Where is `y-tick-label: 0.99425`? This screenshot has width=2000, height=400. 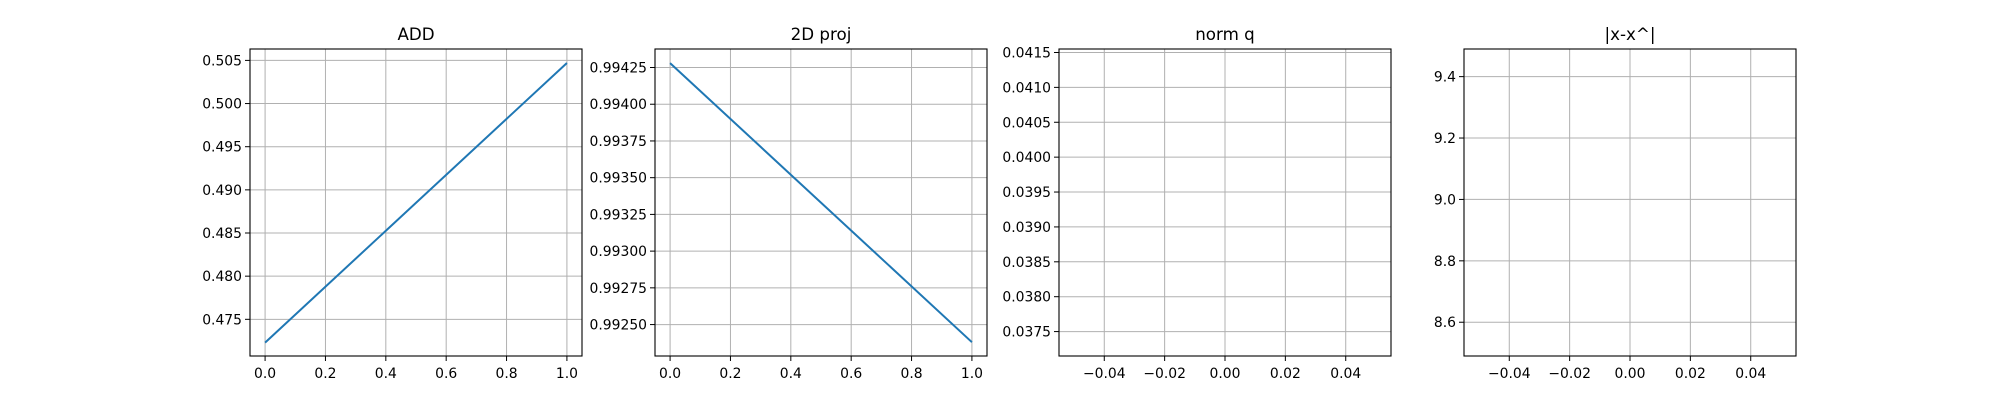 y-tick-label: 0.99425 is located at coordinates (618, 69).